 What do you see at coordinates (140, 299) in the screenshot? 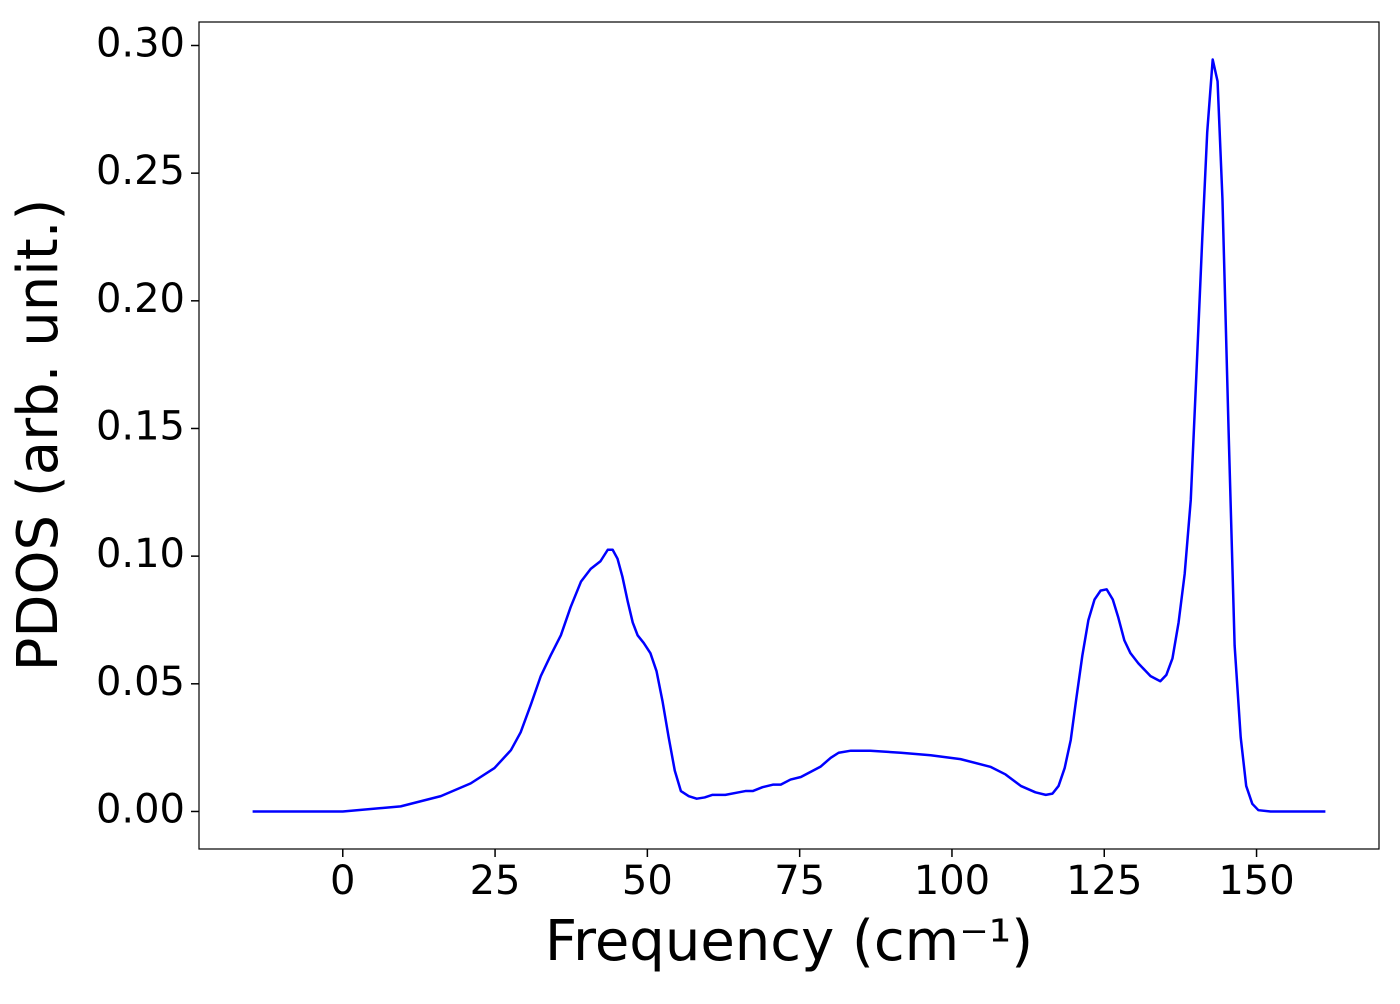
I see `y-tick-label: 0.20` at bounding box center [140, 299].